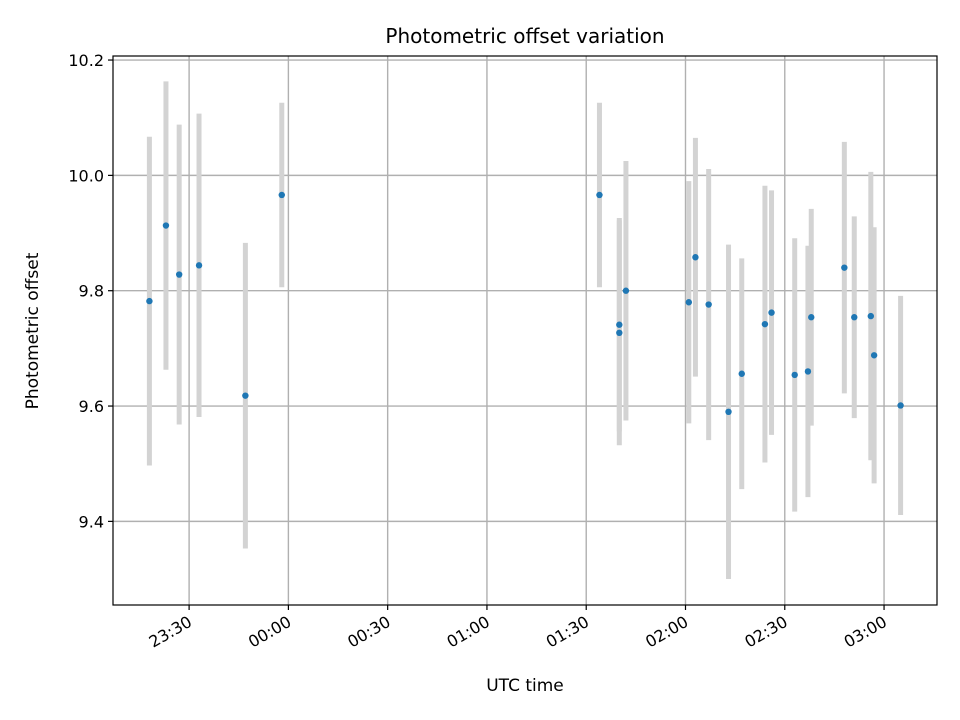 This screenshot has width=960, height=720. What do you see at coordinates (91, 291) in the screenshot?
I see `y-tick-label: 9.8` at bounding box center [91, 291].